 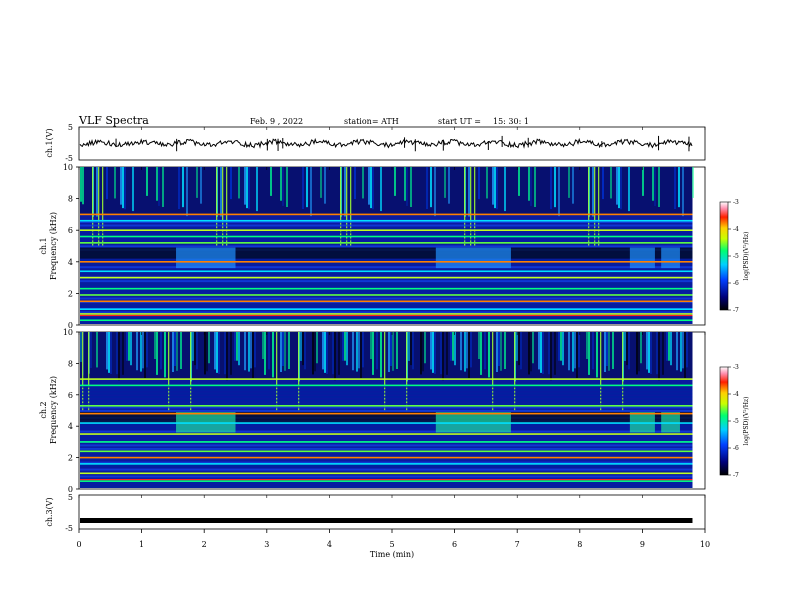 What do you see at coordinates (53, 410) in the screenshot?
I see `ch2-freq-ylabel: Frequency (kHz)` at bounding box center [53, 410].